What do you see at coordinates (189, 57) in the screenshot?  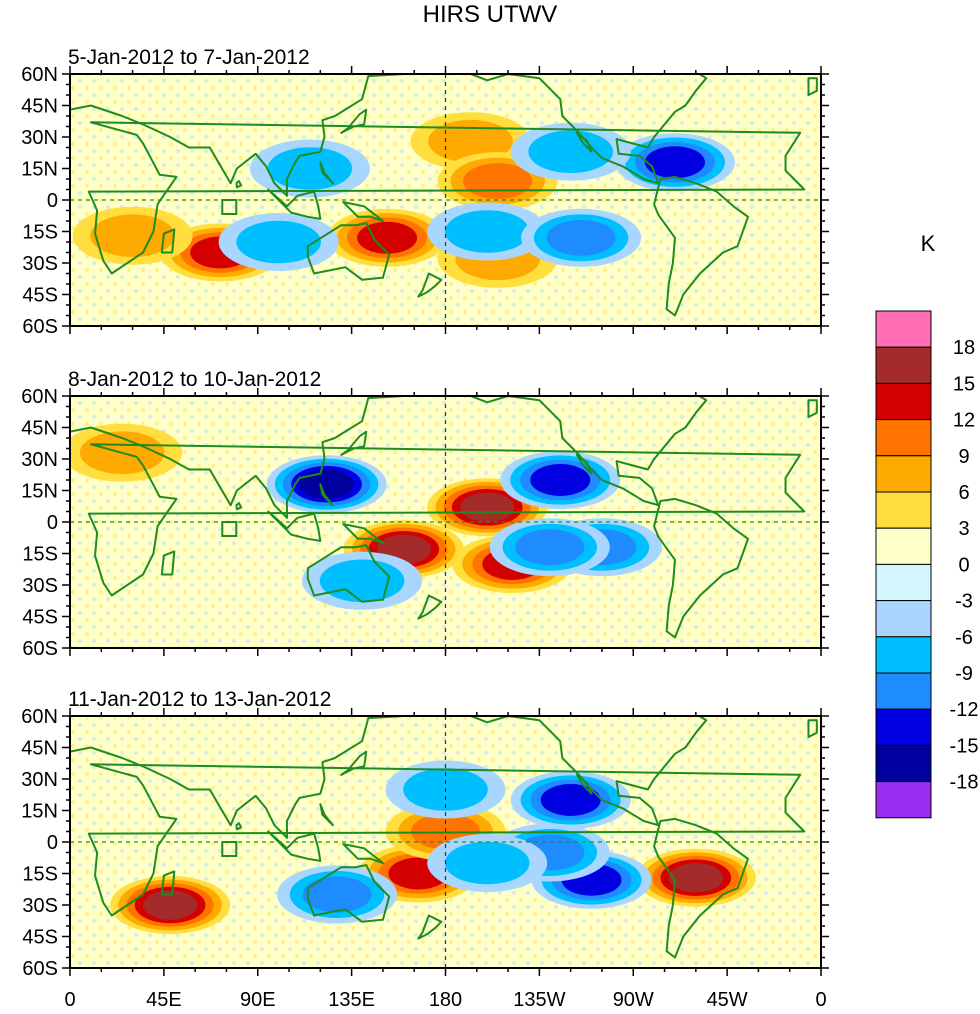 I see `panel-title: 5-Jan-2012 to 7-Jan-2012` at bounding box center [189, 57].